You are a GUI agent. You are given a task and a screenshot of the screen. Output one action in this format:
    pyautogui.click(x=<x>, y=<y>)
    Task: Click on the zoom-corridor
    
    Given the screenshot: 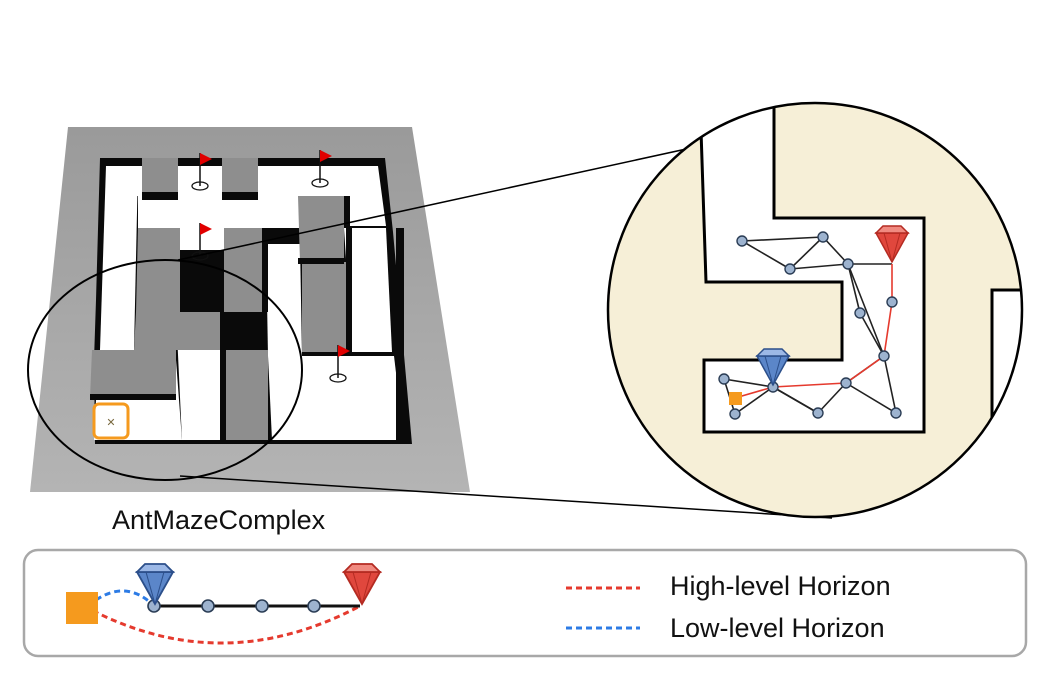 What is the action you would take?
    pyautogui.click(x=812, y=268)
    